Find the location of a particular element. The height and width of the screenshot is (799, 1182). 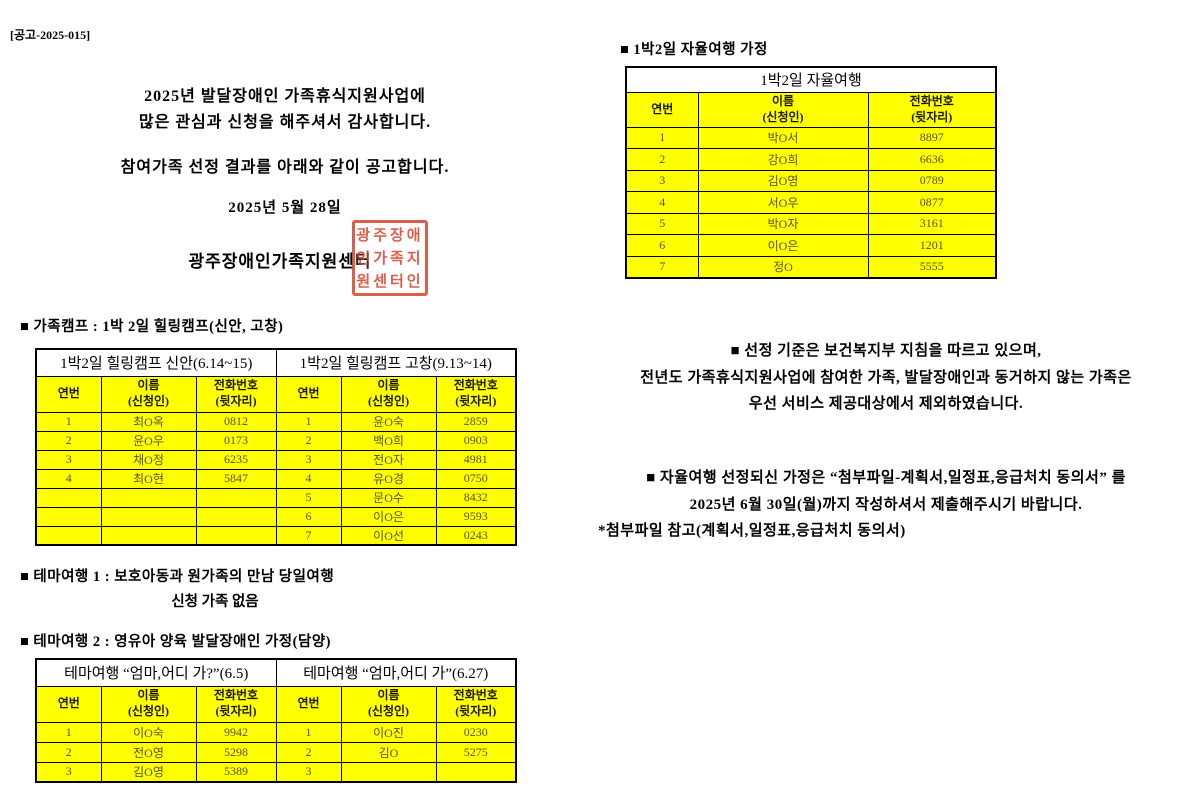

table-row: 5 박O자 3161 is located at coordinates (811, 223).